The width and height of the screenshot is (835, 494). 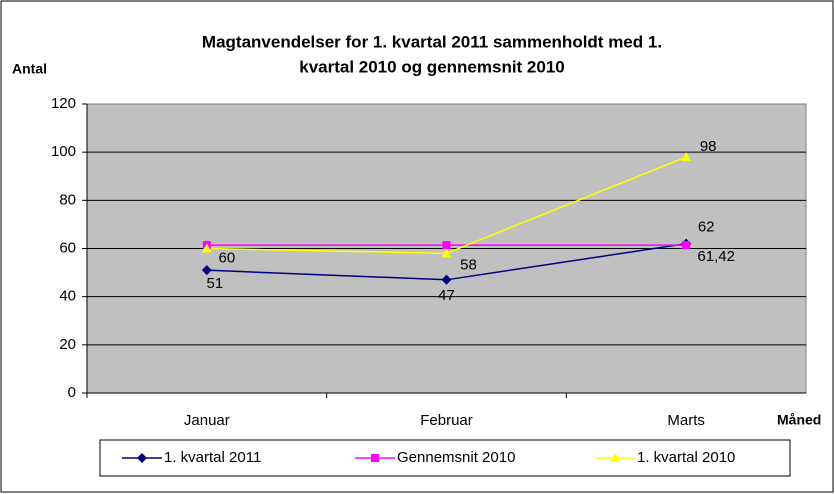 What do you see at coordinates (67, 296) in the screenshot?
I see `y-tick-label: 40` at bounding box center [67, 296].